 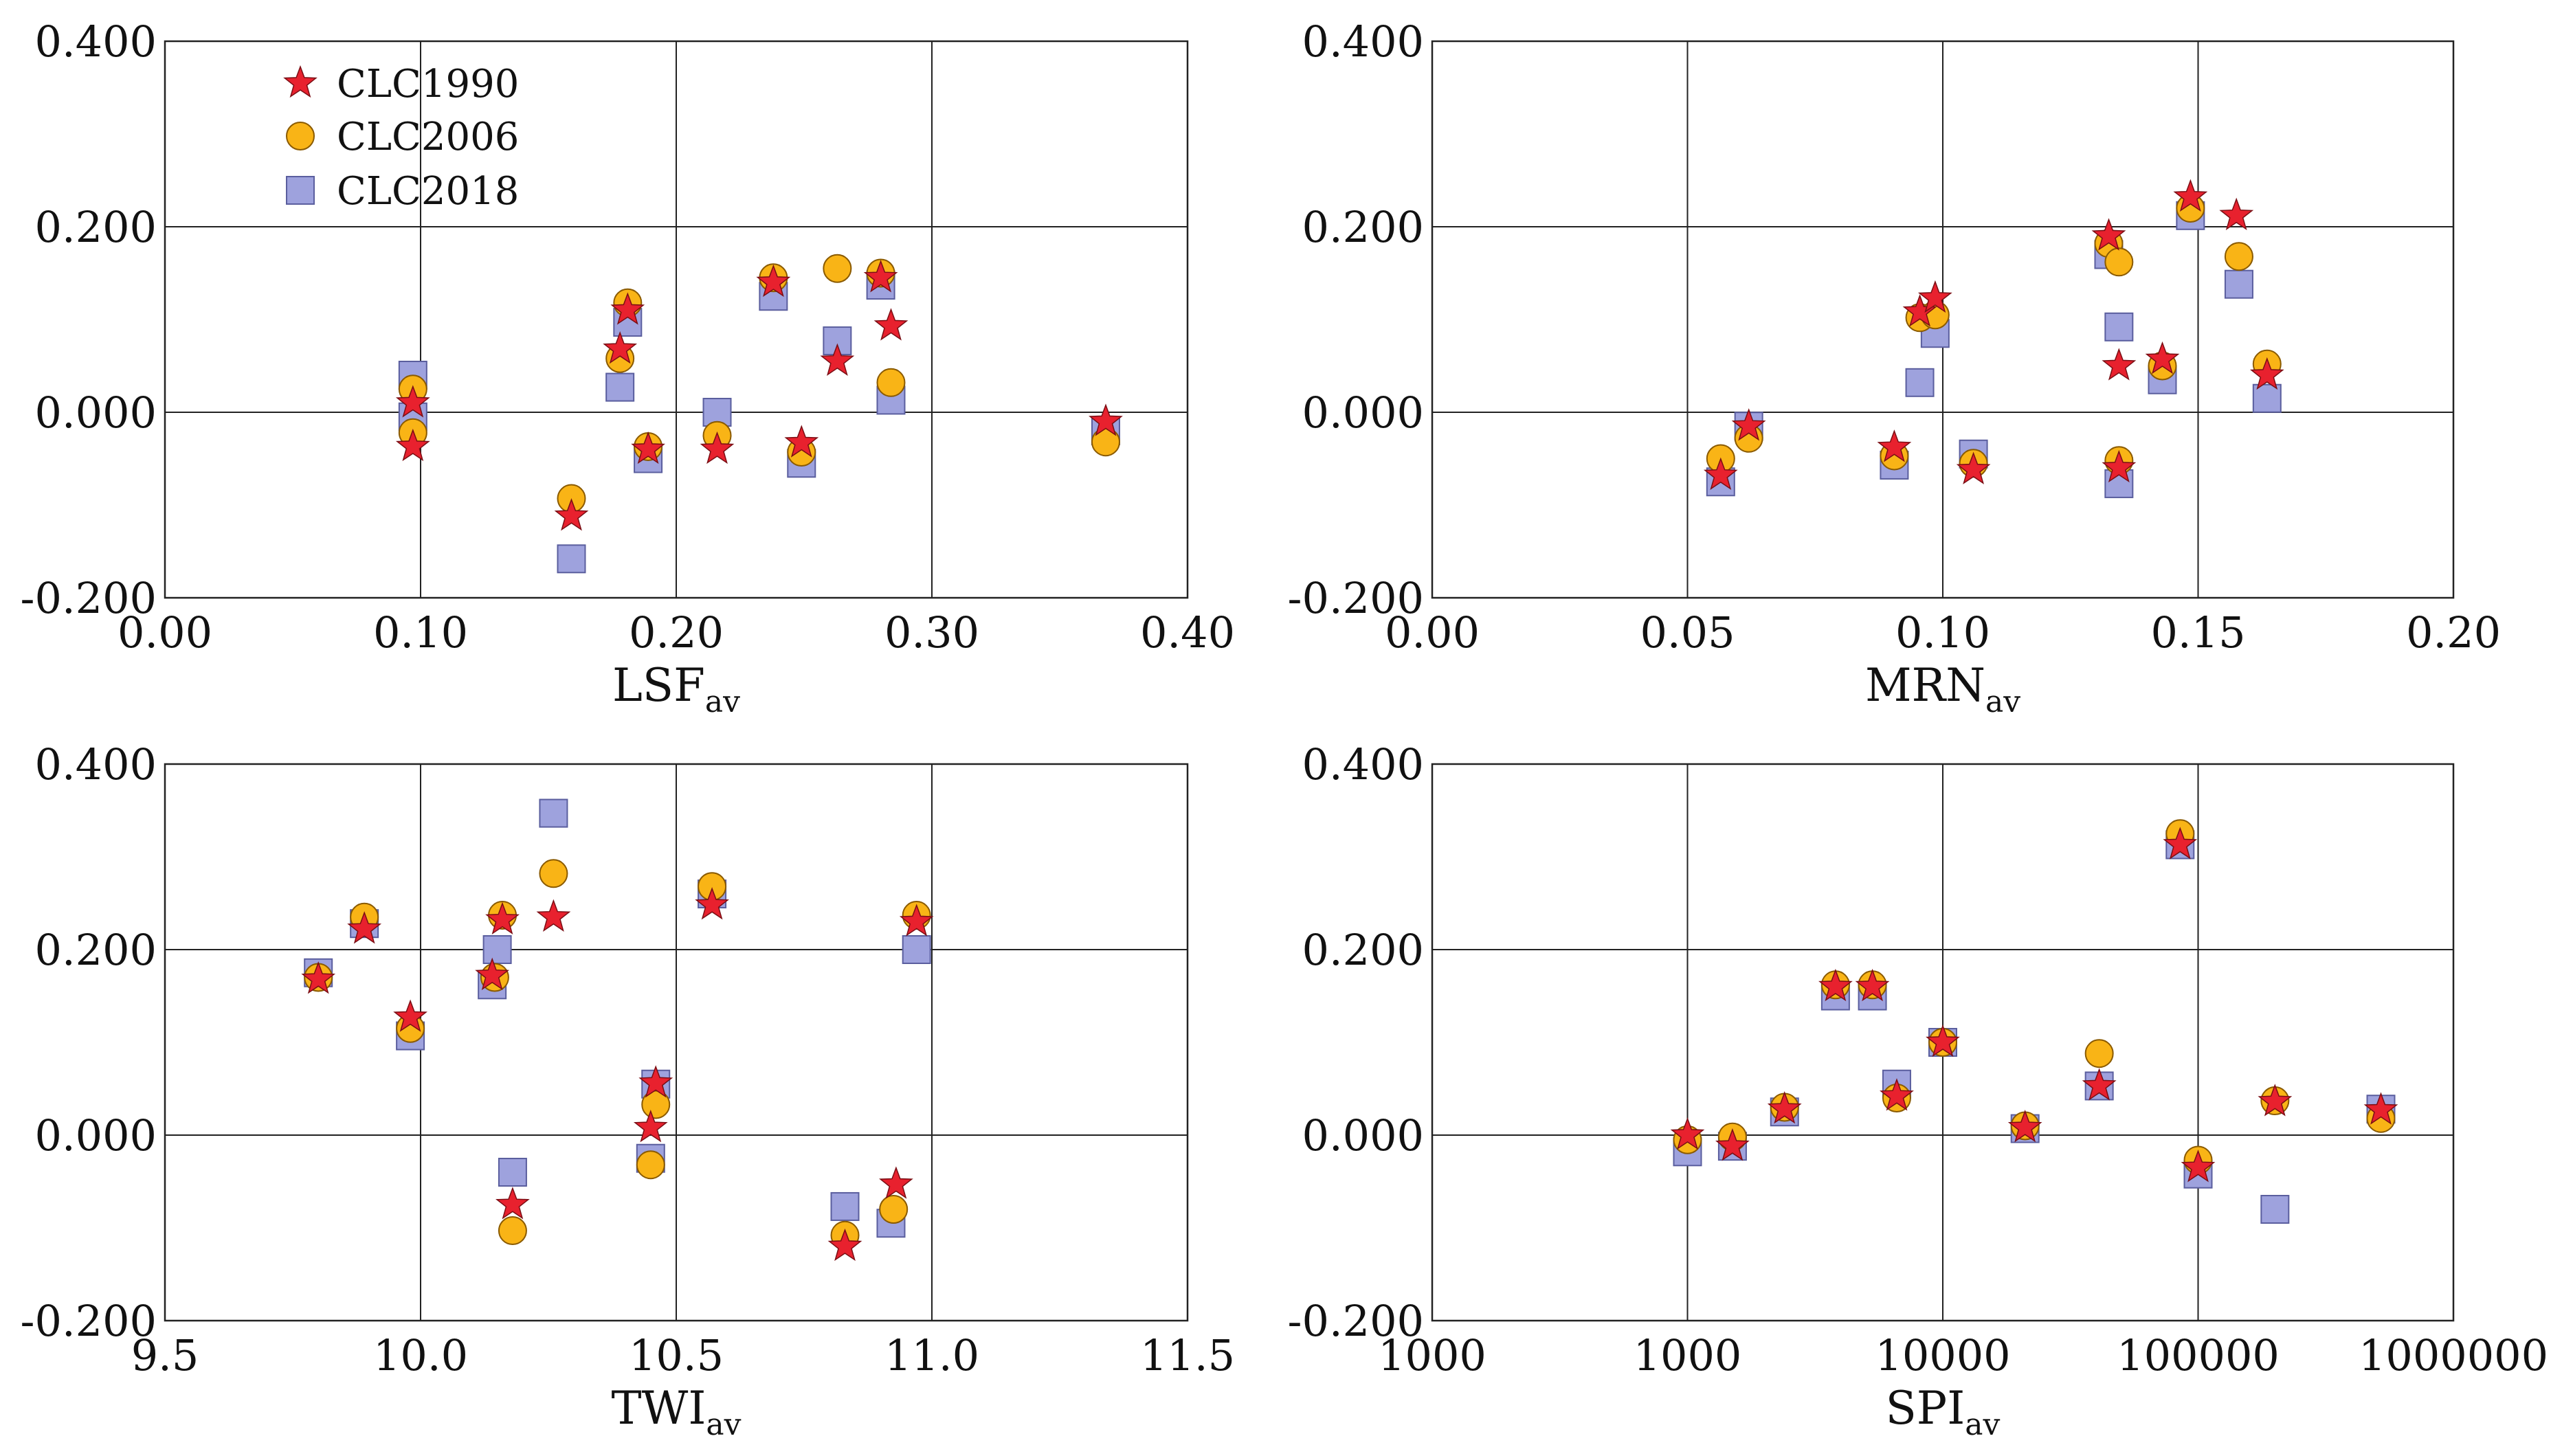 I want to click on x-tick-label: 10000, so click(x=1942, y=1355).